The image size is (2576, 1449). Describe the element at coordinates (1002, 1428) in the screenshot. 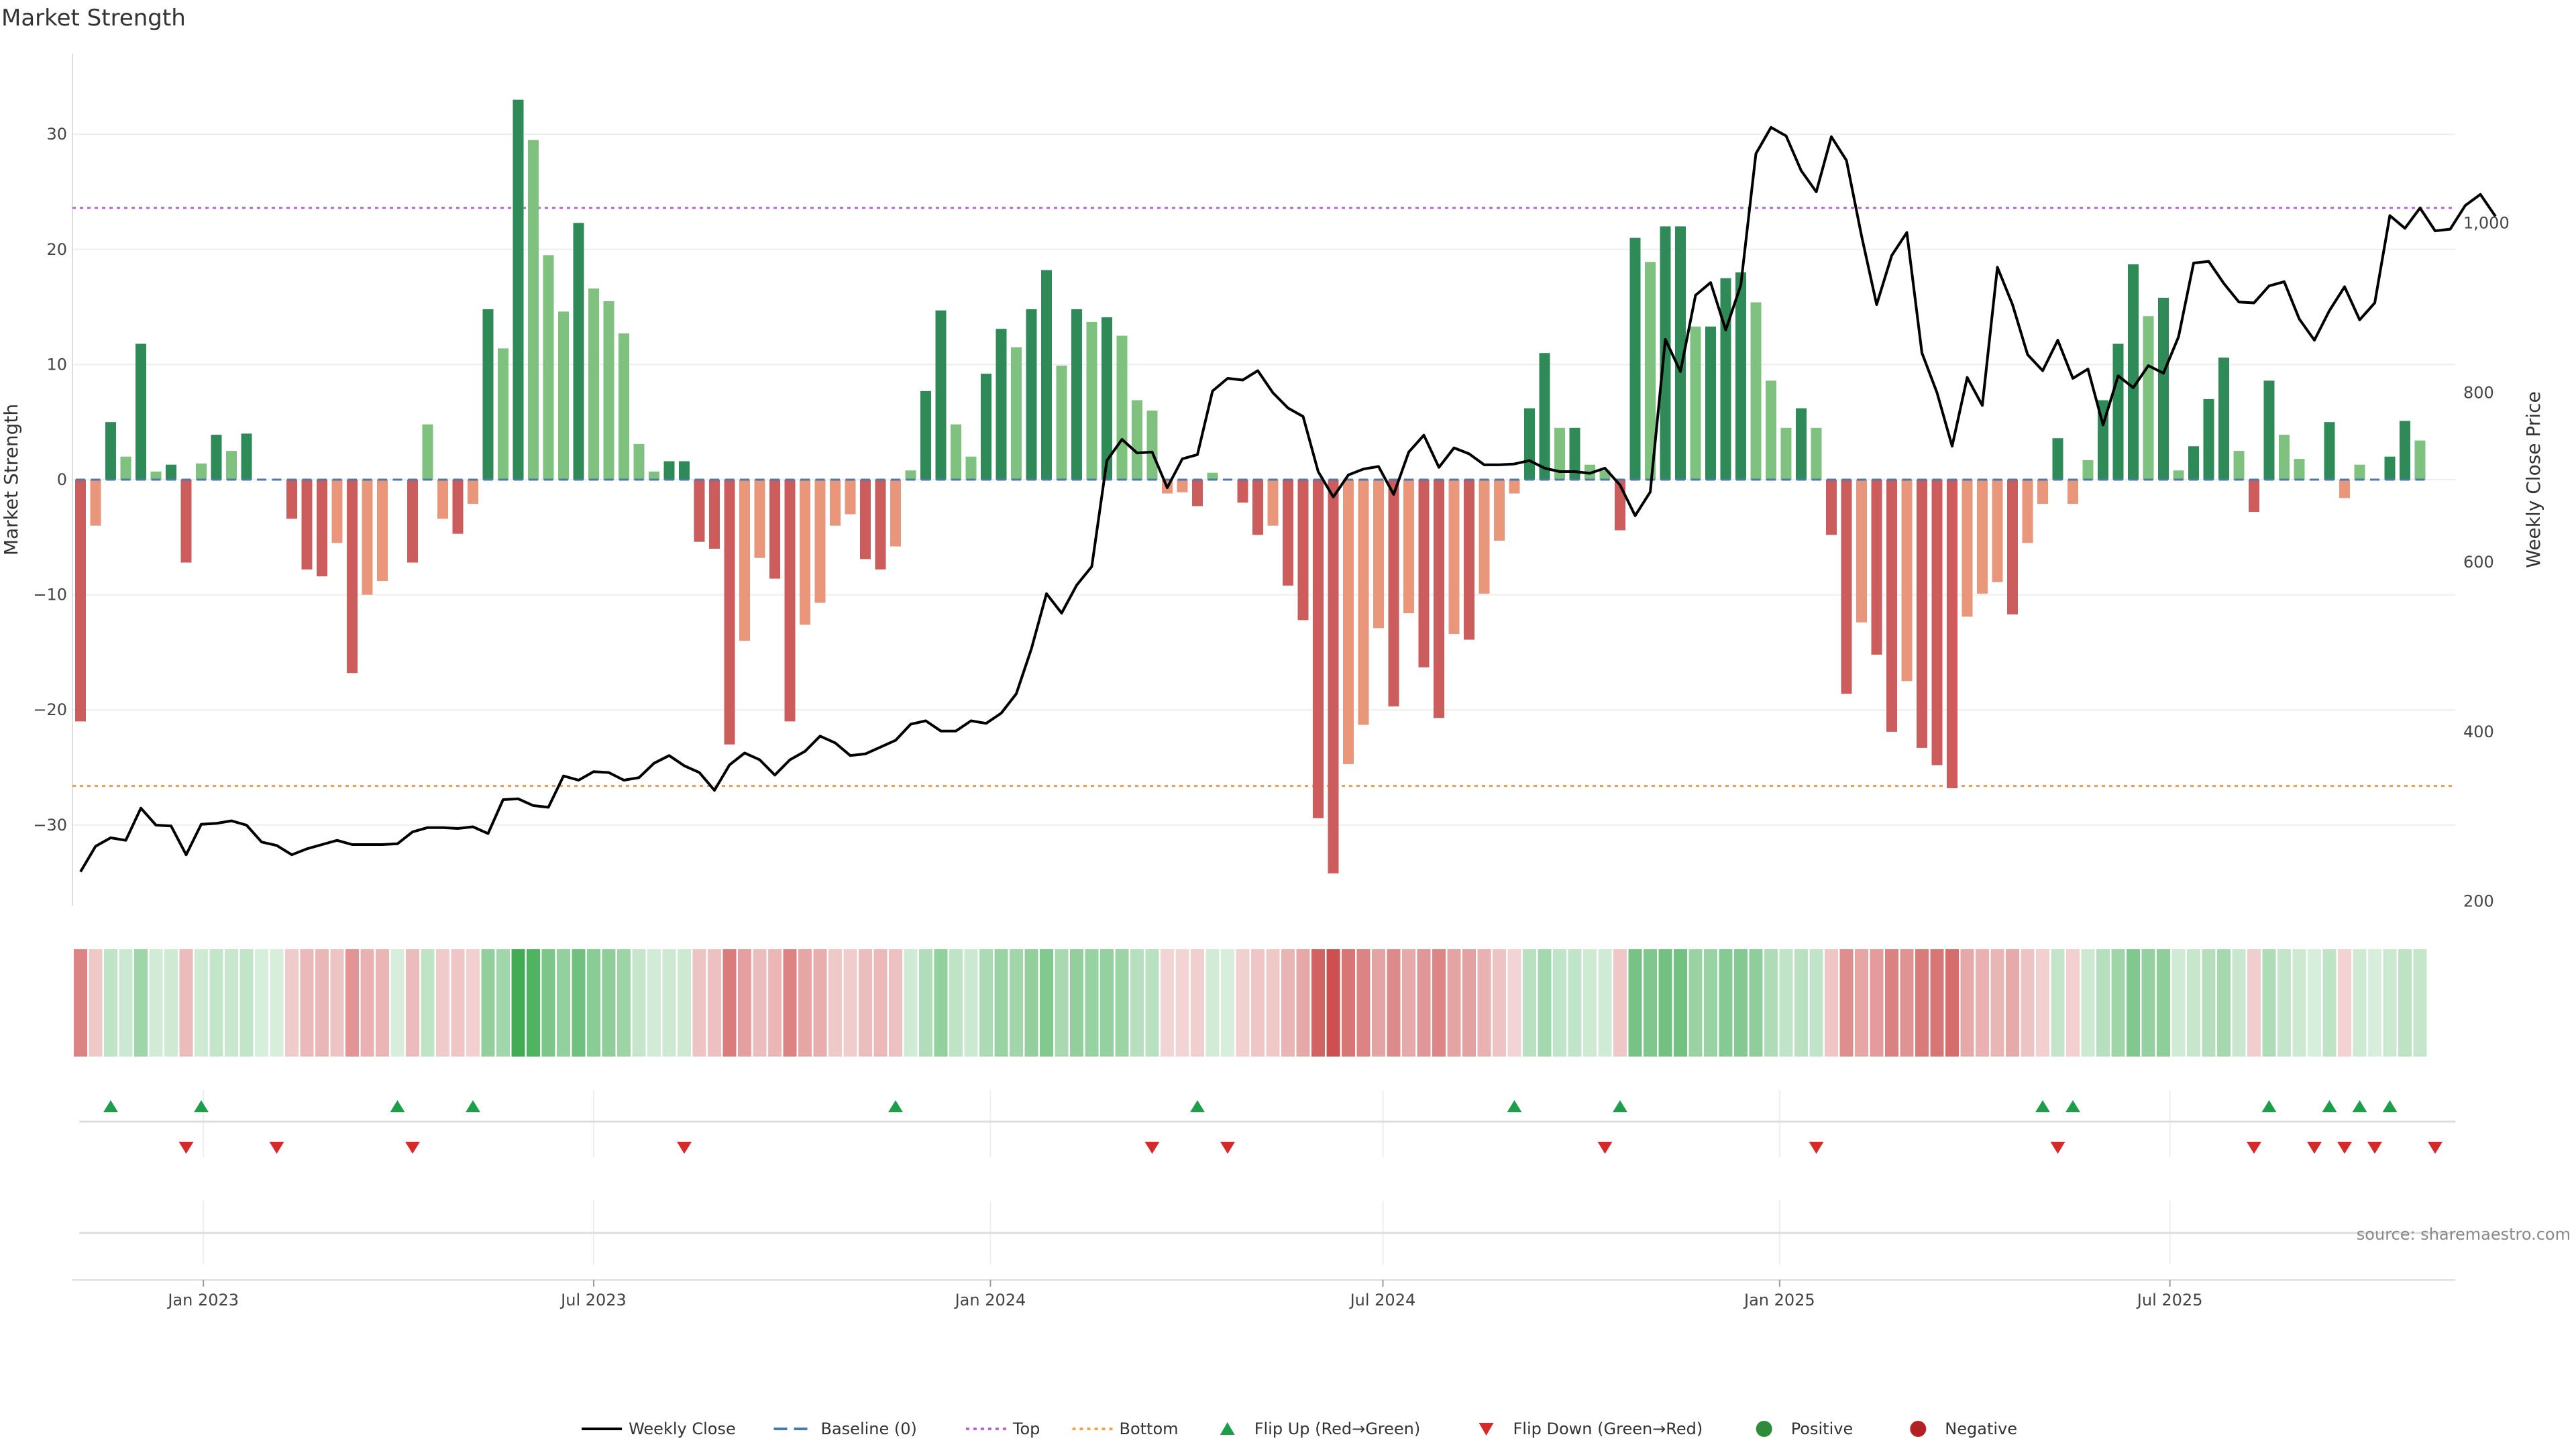

I see `legend-item: Top` at that location.